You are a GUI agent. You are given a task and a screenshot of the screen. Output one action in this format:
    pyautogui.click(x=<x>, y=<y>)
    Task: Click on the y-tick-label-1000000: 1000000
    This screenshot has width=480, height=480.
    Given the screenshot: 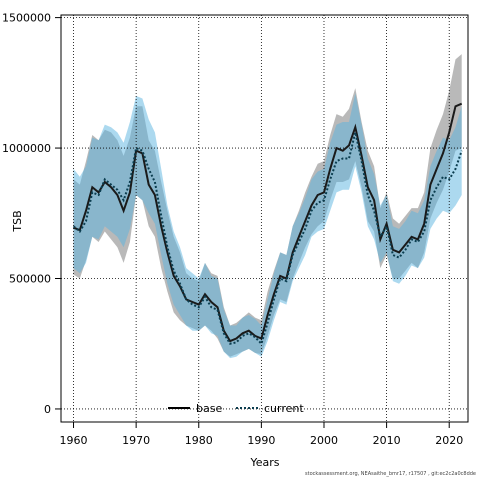 What is the action you would take?
    pyautogui.click(x=26, y=148)
    